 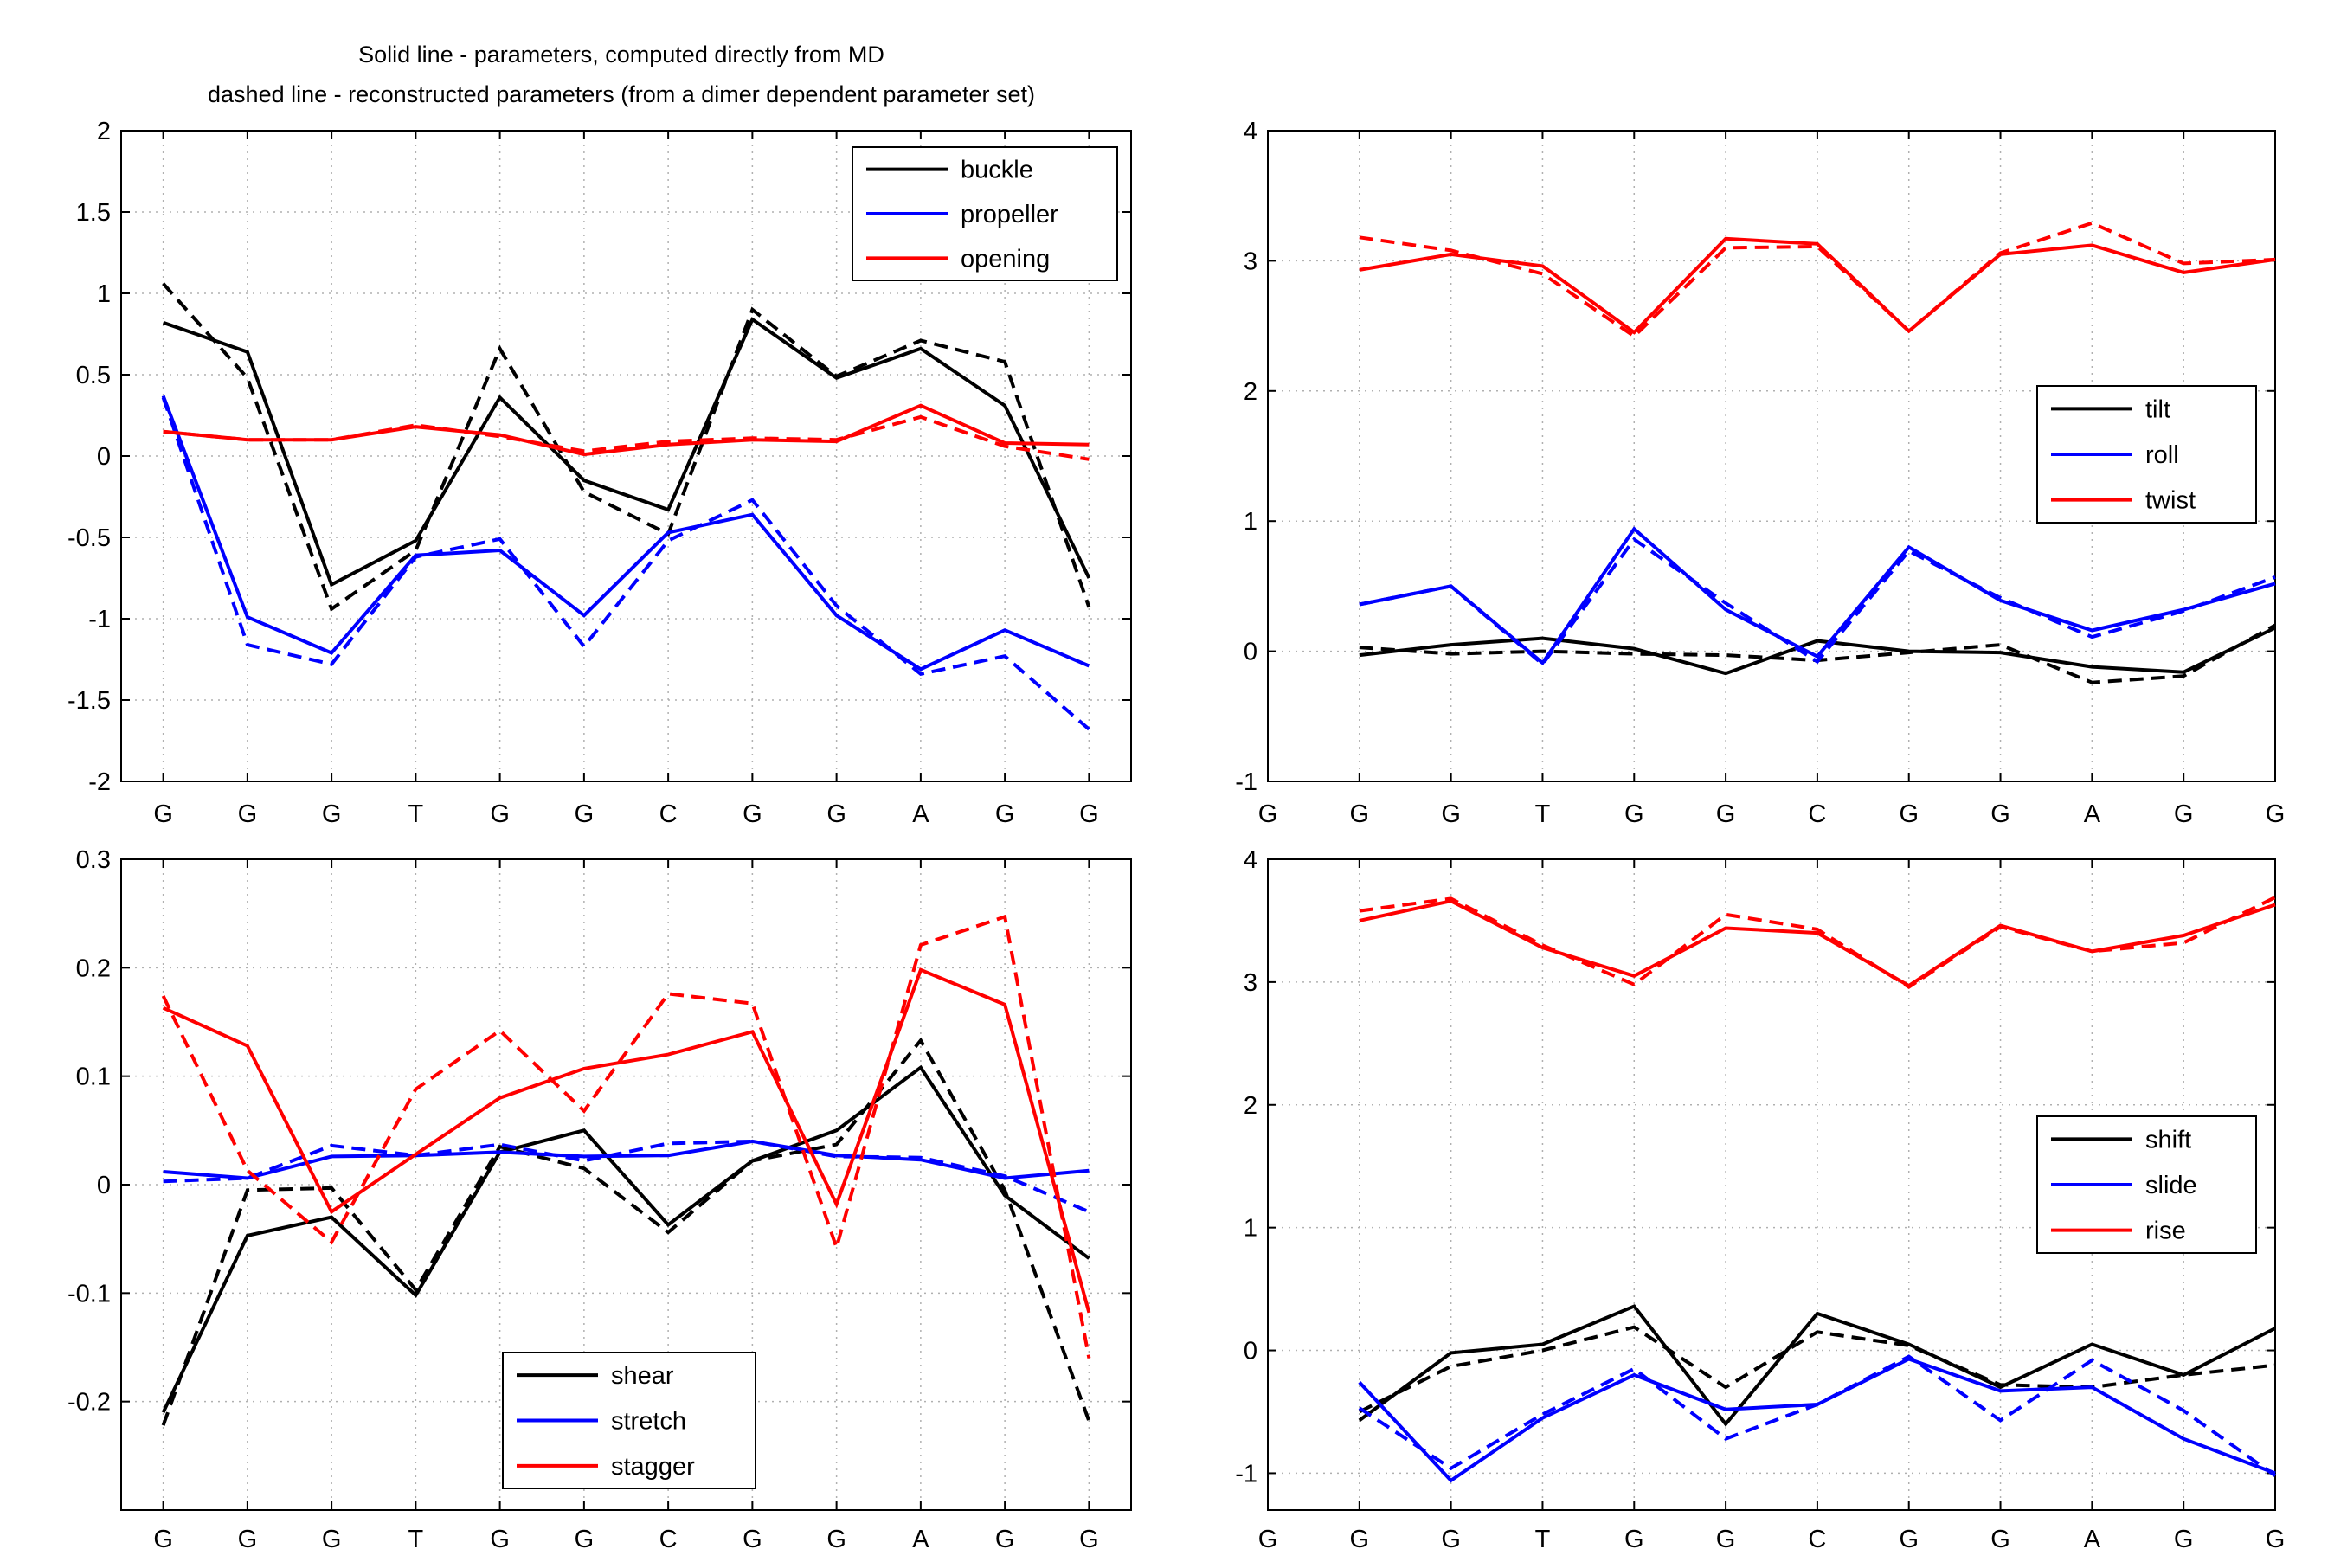 I want to click on legend-label-twist: twist, so click(x=2170, y=501).